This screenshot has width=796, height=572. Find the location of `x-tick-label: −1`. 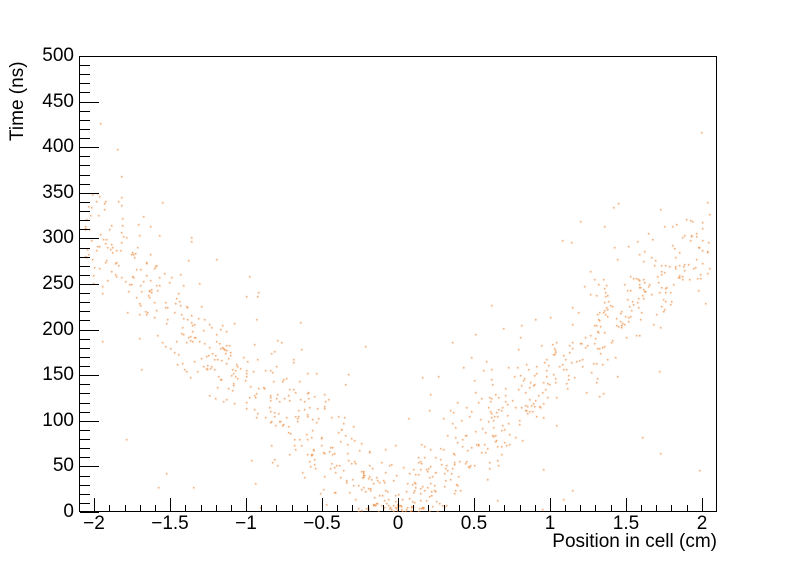

x-tick-label: −1 is located at coordinates (246, 523).